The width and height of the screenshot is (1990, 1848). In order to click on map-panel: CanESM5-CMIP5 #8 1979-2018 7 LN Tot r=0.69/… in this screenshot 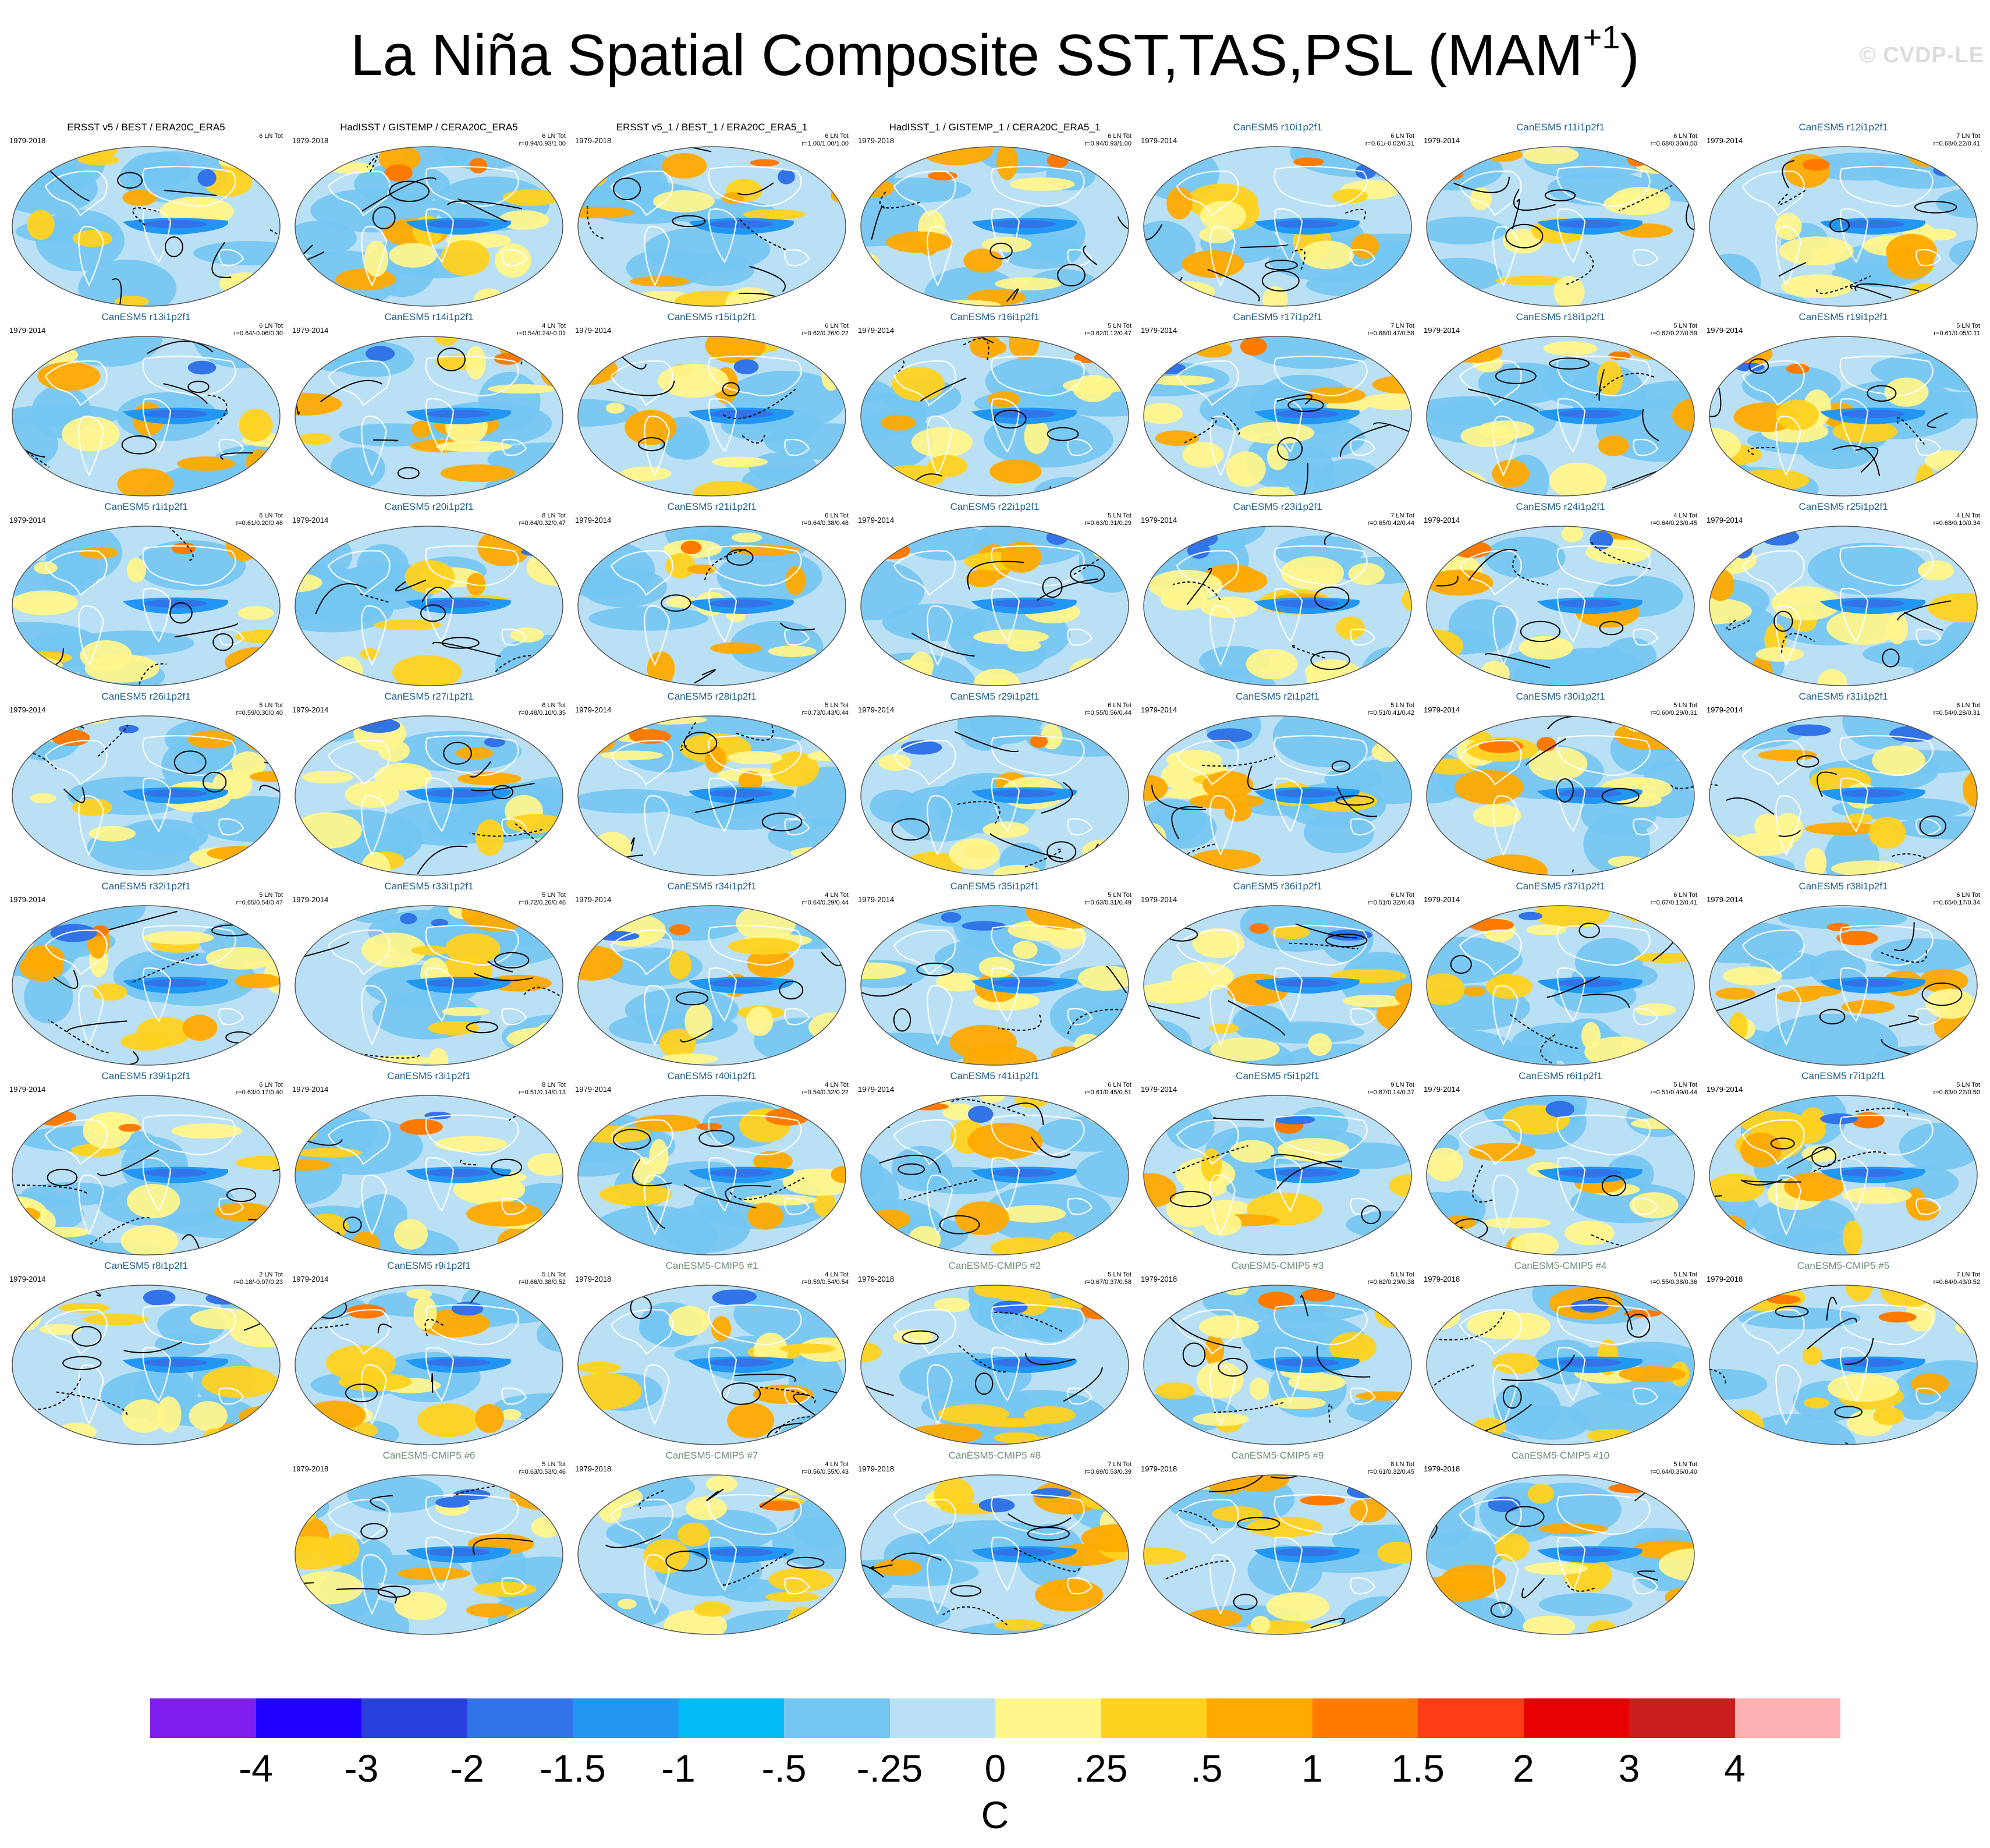, I will do `click(994, 1543)`.